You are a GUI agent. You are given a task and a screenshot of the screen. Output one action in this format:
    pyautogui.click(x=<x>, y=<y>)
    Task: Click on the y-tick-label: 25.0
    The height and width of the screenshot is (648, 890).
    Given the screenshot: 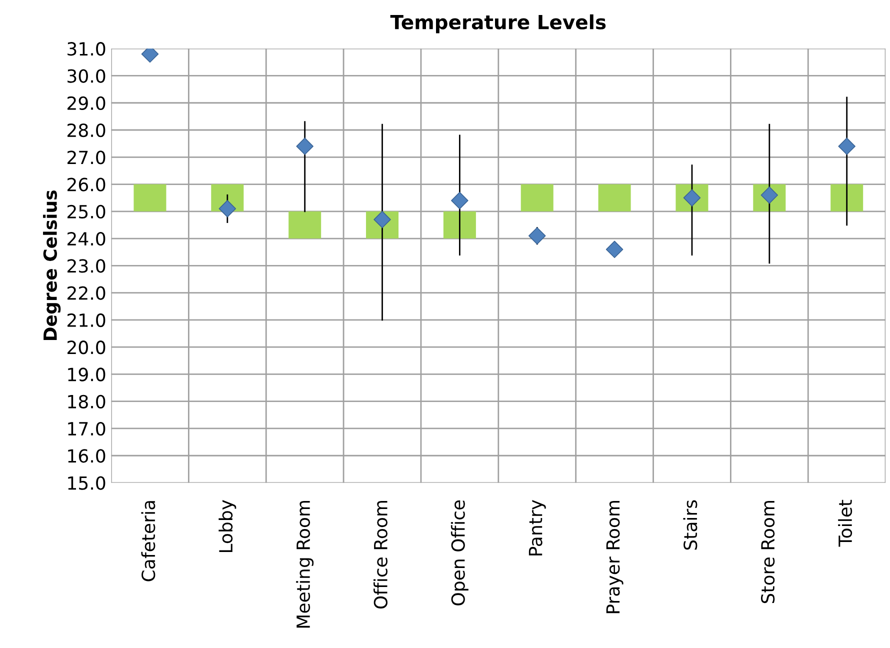 What is the action you would take?
    pyautogui.click(x=87, y=211)
    